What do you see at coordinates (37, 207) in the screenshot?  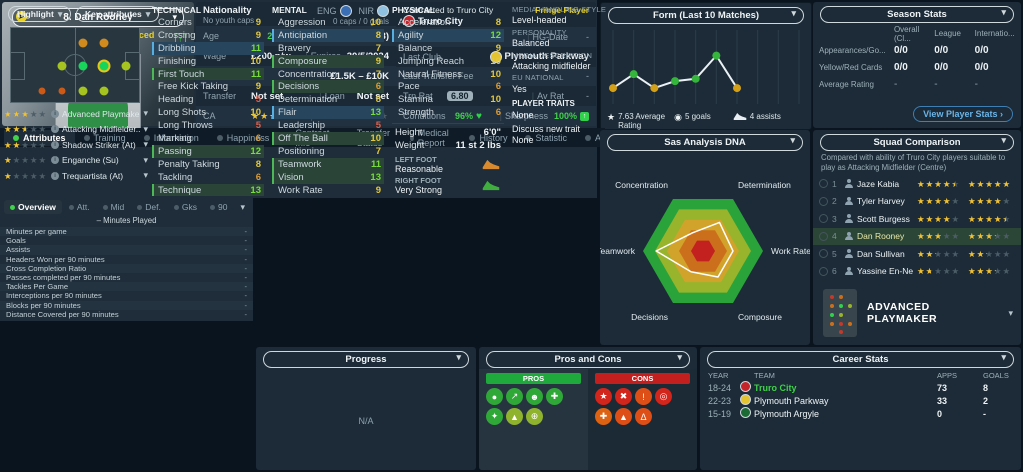 I see `tab-label: Overview` at bounding box center [37, 207].